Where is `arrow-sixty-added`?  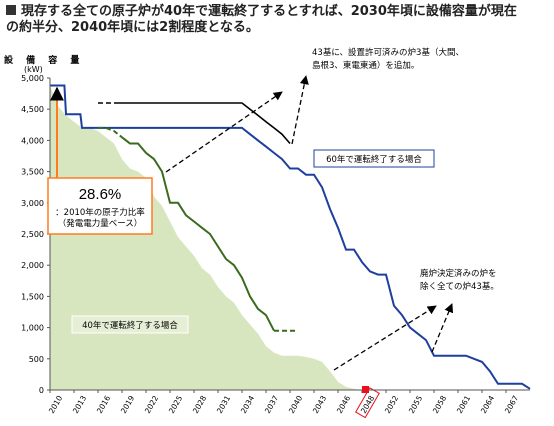
arrow-sixty-added is located at coordinates (300, 110).